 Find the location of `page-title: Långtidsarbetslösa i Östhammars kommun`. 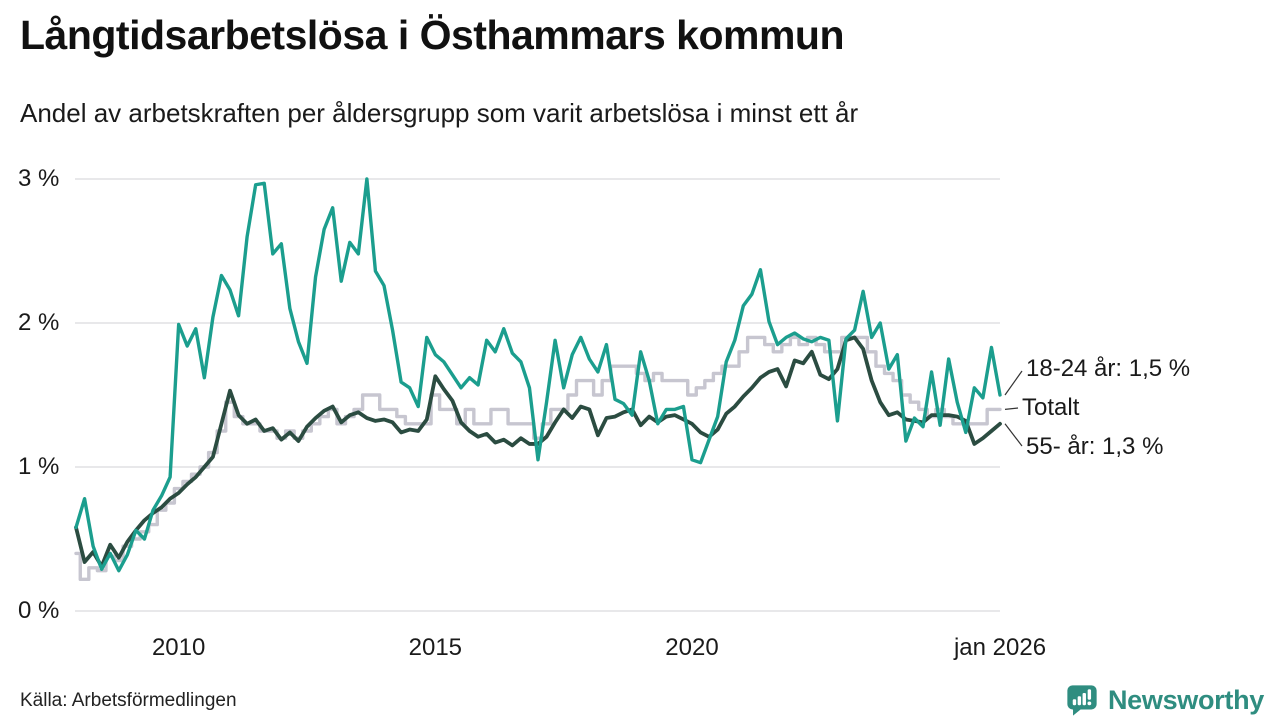

page-title: Långtidsarbetslösa i Östhammars kommun is located at coordinates (432, 35).